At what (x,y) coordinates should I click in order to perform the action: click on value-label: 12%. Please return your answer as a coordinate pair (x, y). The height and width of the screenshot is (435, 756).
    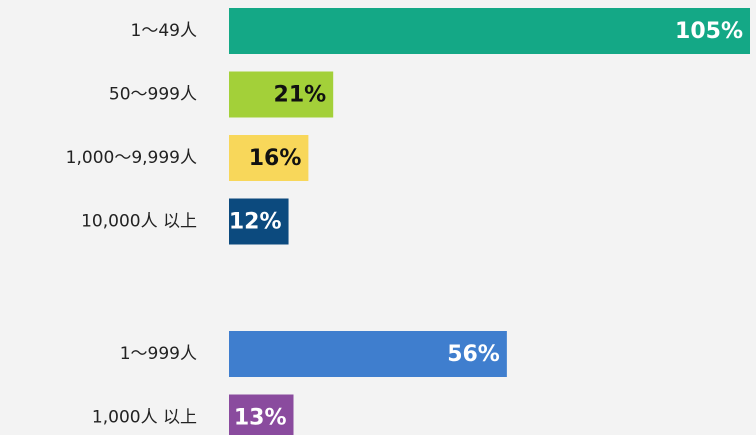
    Looking at the image, I should click on (255, 222).